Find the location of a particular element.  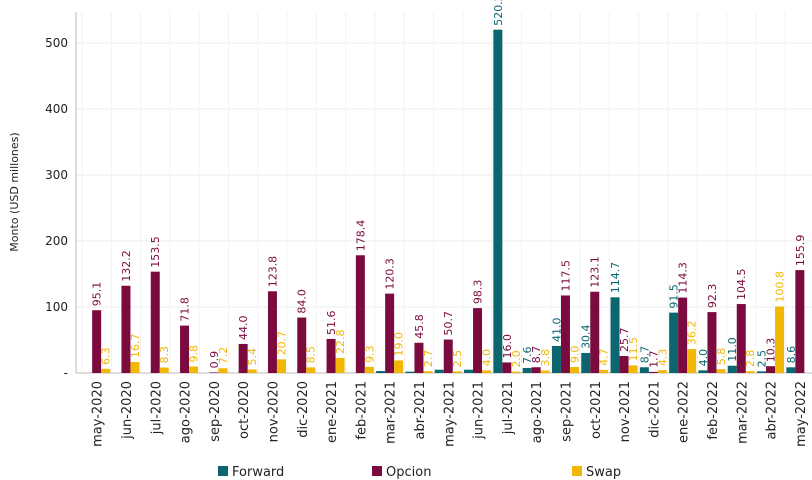

x-tick-label: jun-2021 is located at coordinates (479, 410).